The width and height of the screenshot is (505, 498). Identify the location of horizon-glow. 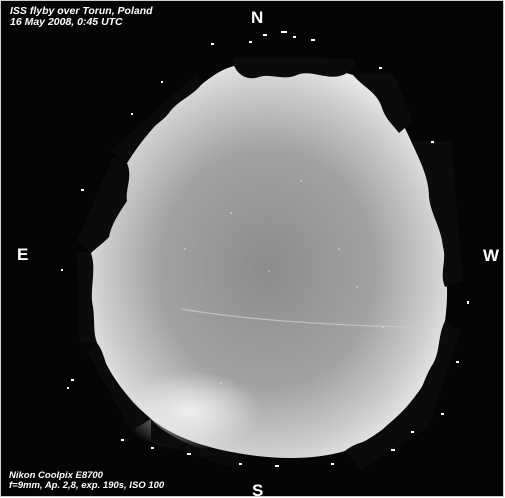
(191, 411).